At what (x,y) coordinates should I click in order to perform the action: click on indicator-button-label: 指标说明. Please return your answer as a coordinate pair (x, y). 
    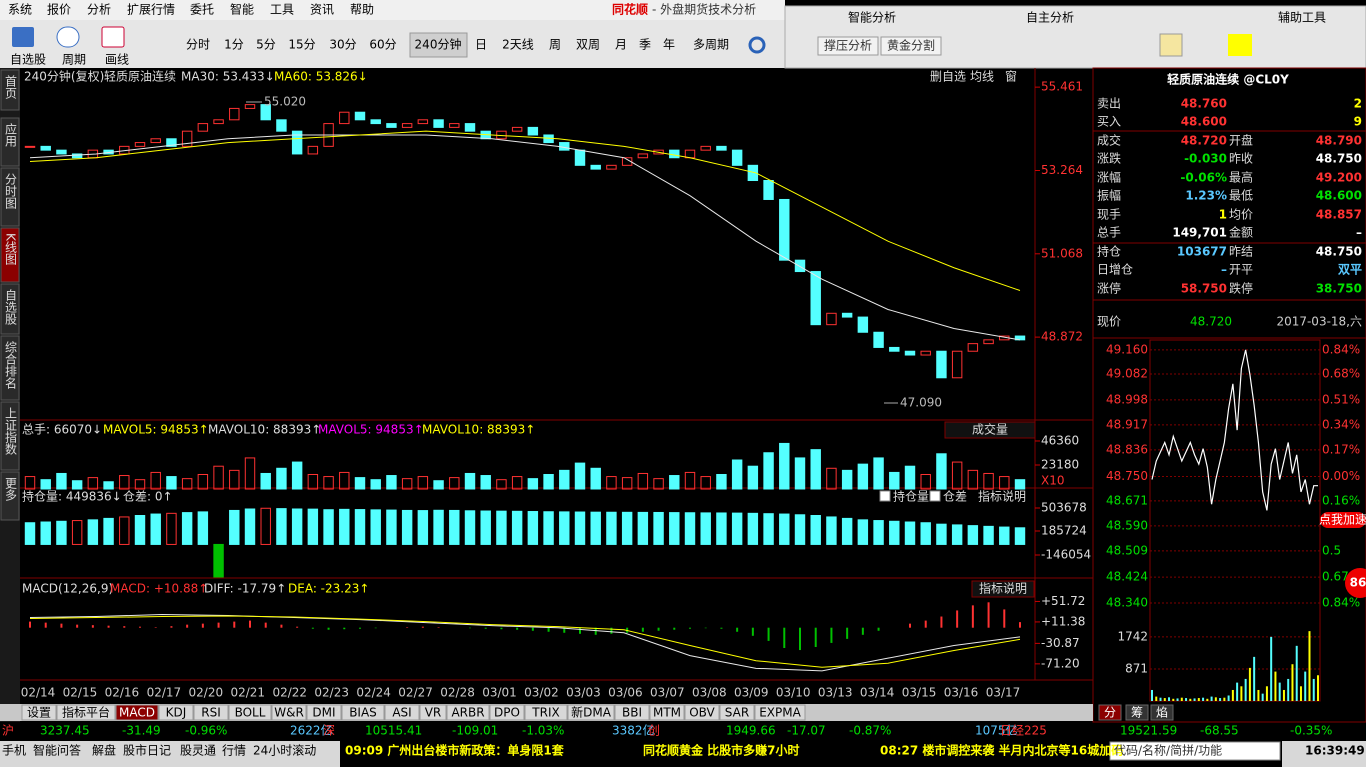
    Looking at the image, I should click on (1003, 588).